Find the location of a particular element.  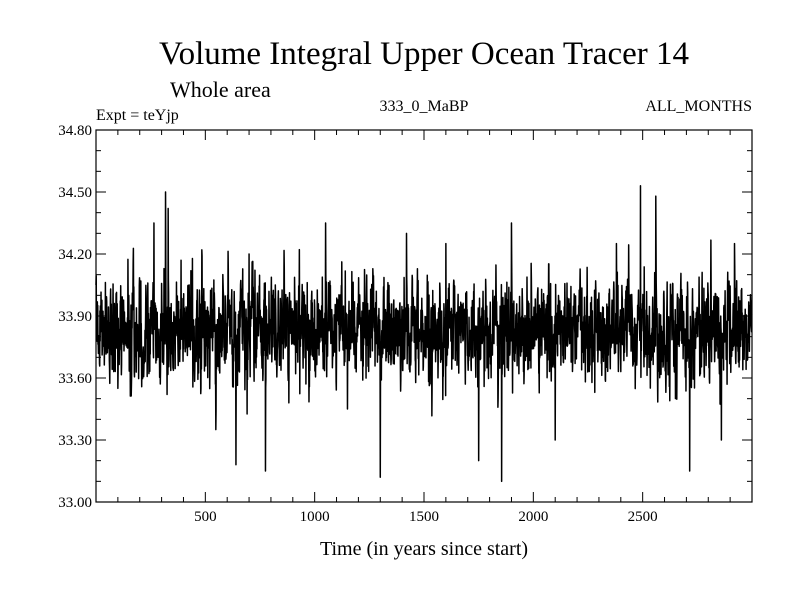

y-tick-label: 34.80 is located at coordinates (75, 131).